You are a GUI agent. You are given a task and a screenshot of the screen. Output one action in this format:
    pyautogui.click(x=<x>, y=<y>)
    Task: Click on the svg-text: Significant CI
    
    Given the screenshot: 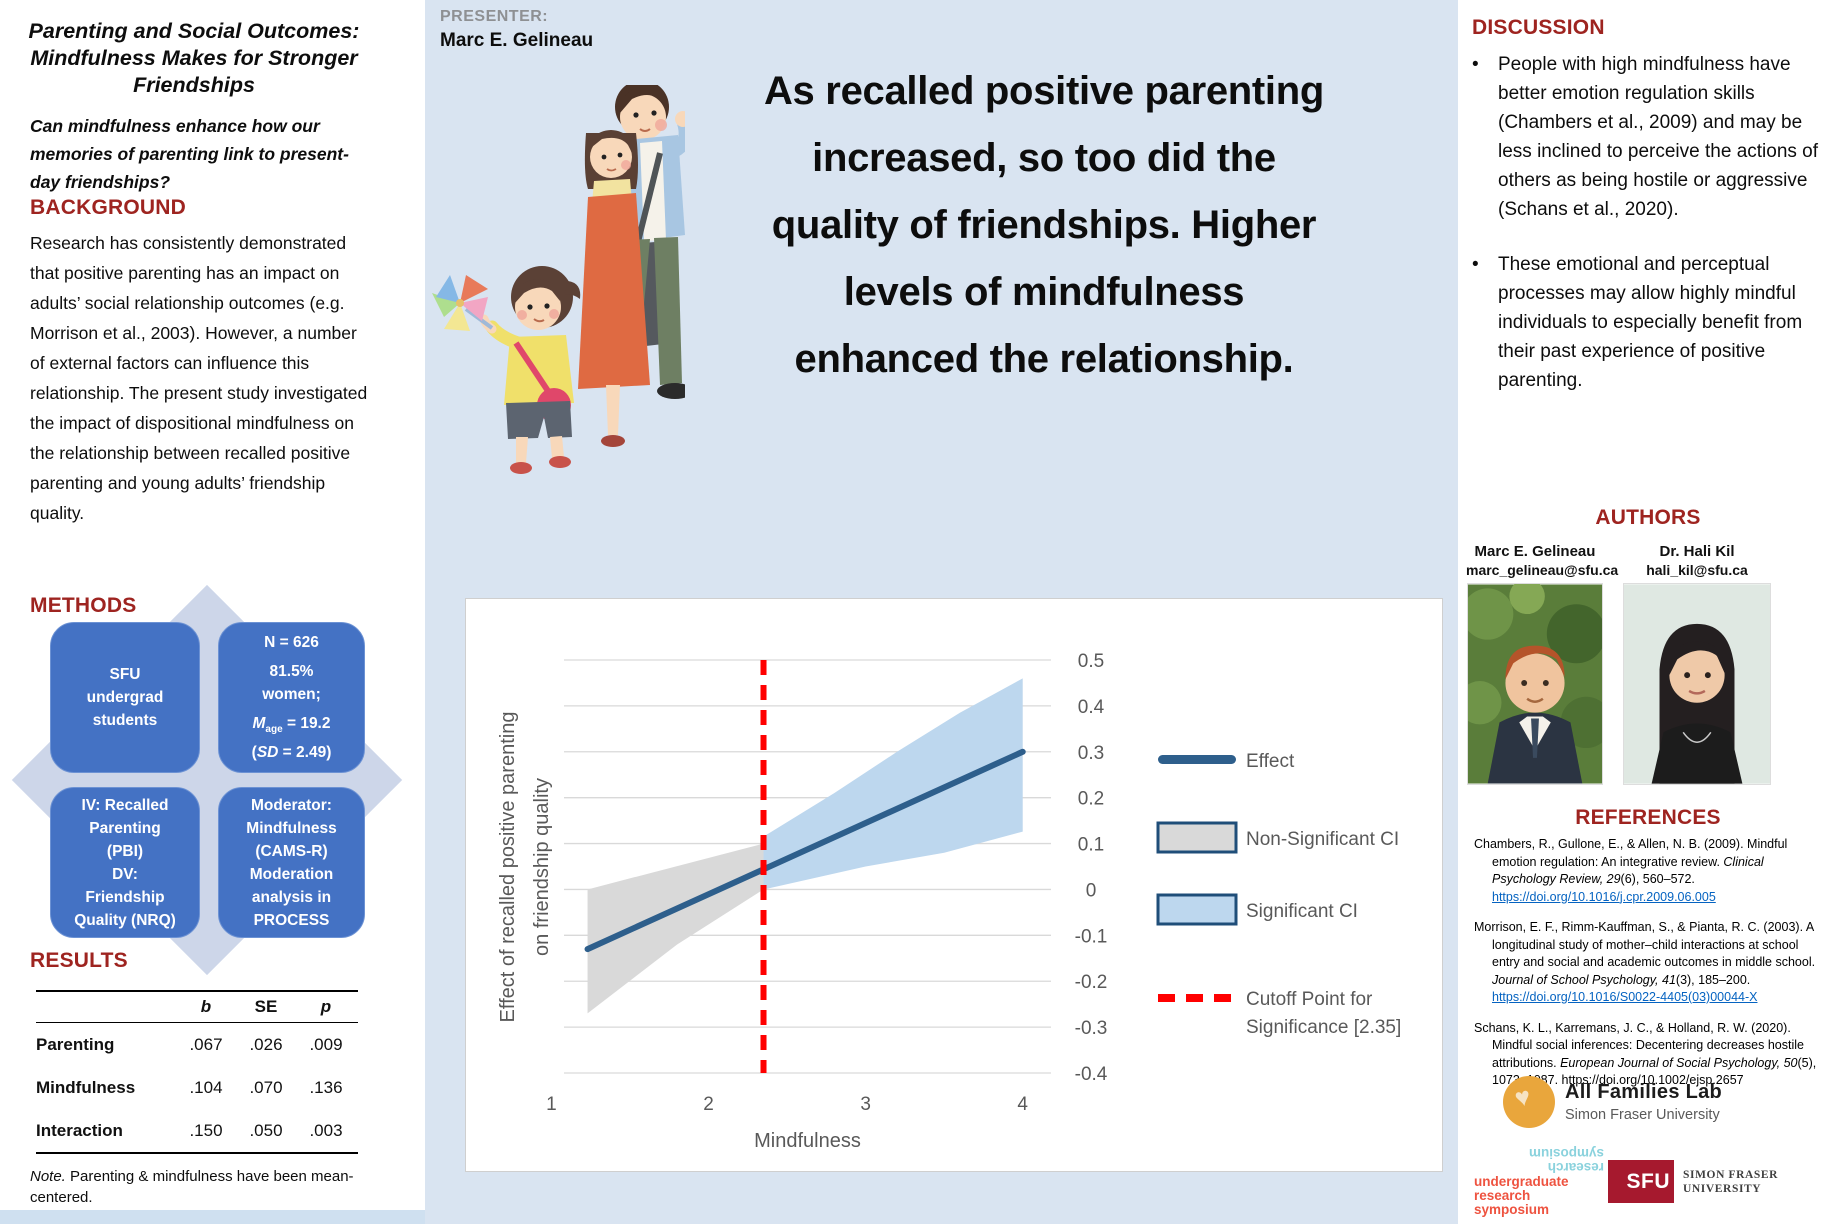 What is the action you would take?
    pyautogui.click(x=1302, y=911)
    